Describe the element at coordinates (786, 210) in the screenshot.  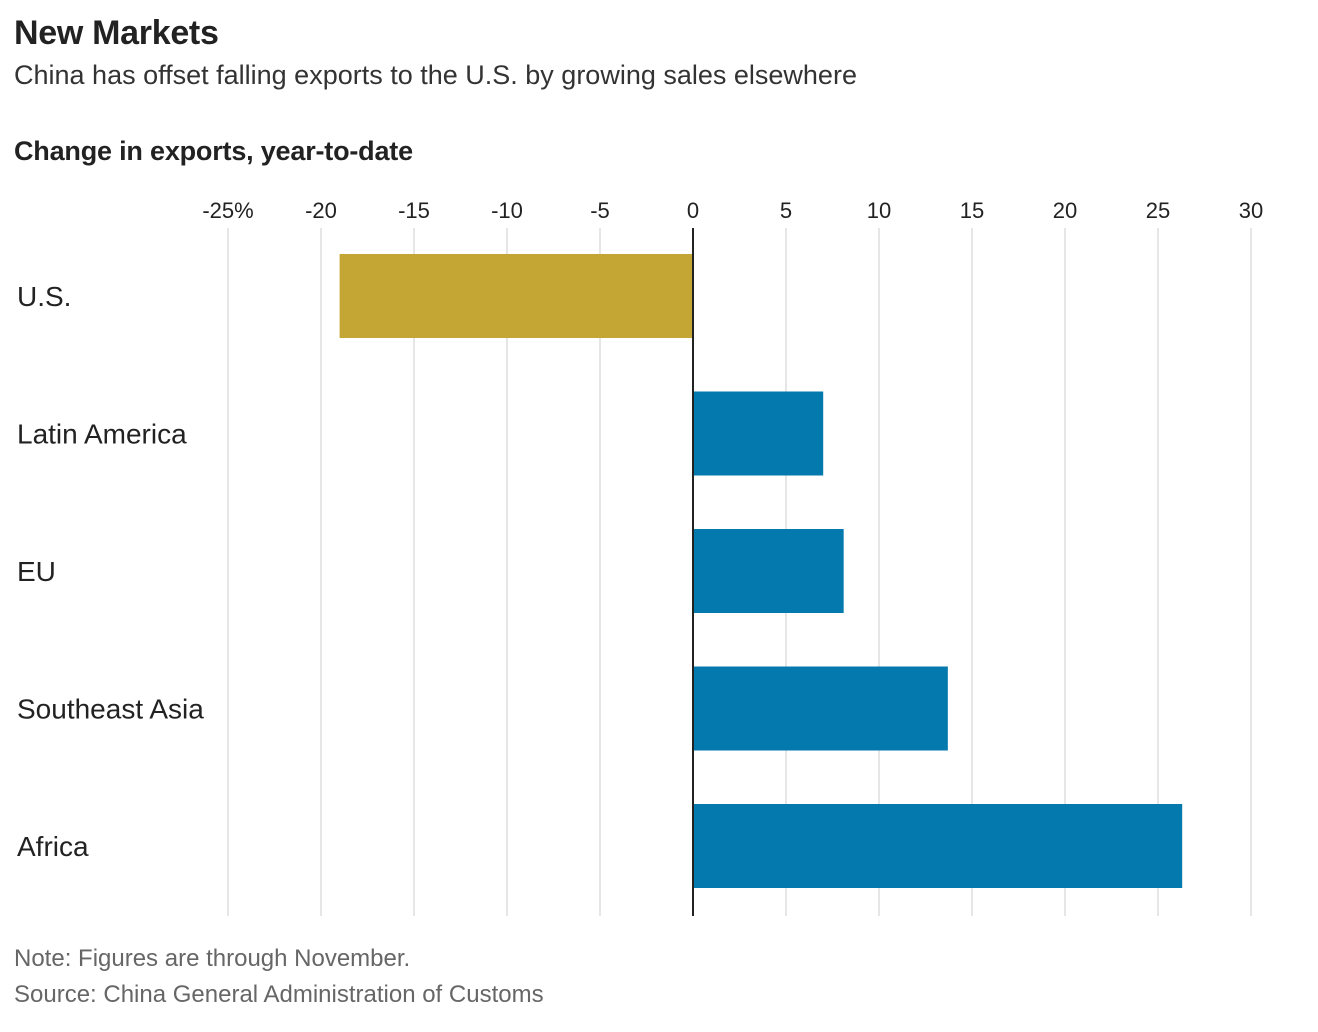
I see `x-tick-label: 5` at that location.